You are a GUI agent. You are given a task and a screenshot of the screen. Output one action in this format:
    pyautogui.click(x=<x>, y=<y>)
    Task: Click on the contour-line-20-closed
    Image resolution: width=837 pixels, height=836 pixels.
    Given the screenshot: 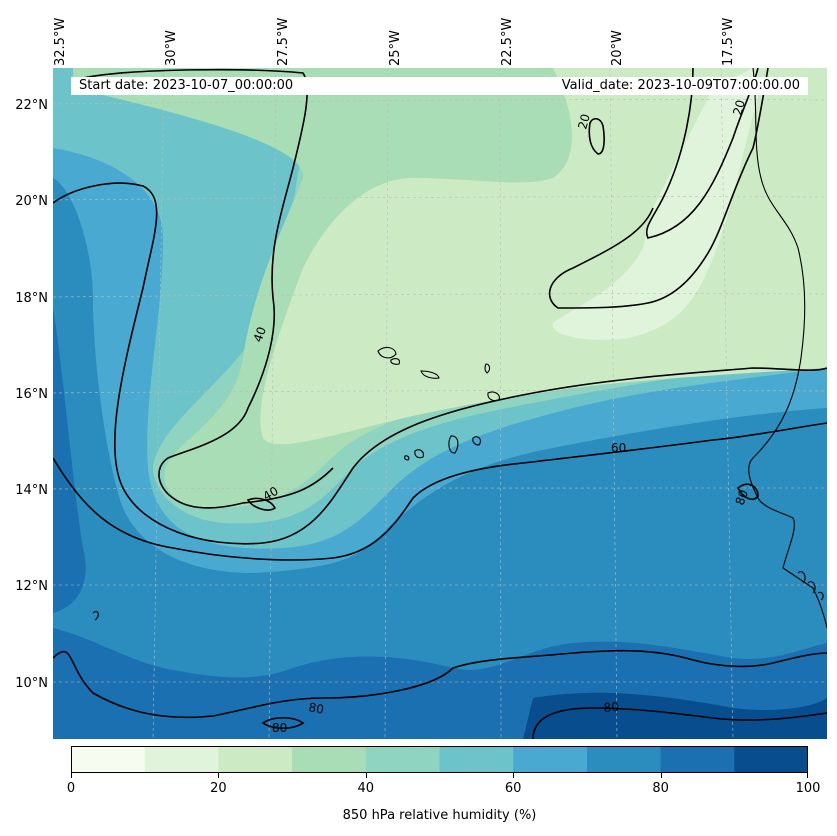 What is the action you would take?
    pyautogui.click(x=596, y=136)
    